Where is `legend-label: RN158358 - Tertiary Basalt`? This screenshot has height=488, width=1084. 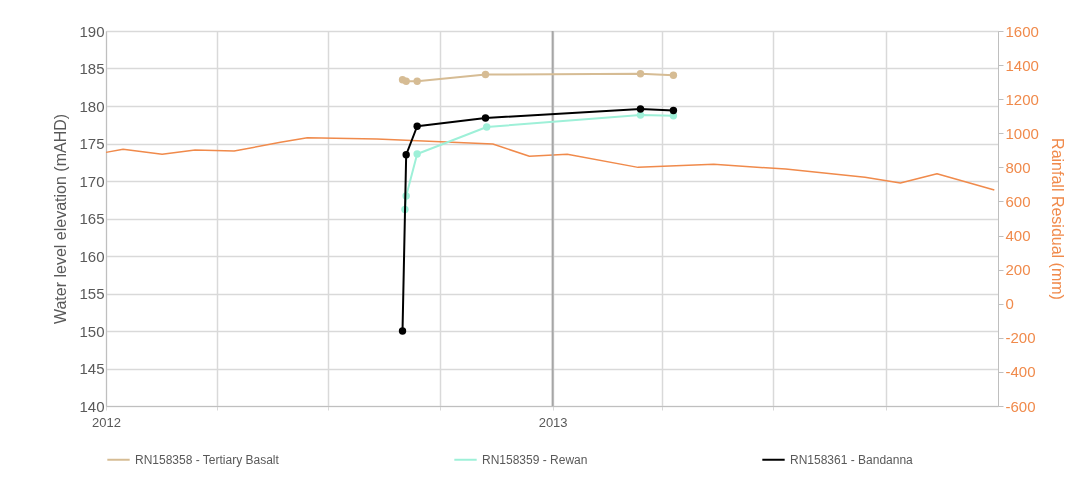
legend-label: RN158358 - Tertiary Basalt is located at coordinates (207, 459).